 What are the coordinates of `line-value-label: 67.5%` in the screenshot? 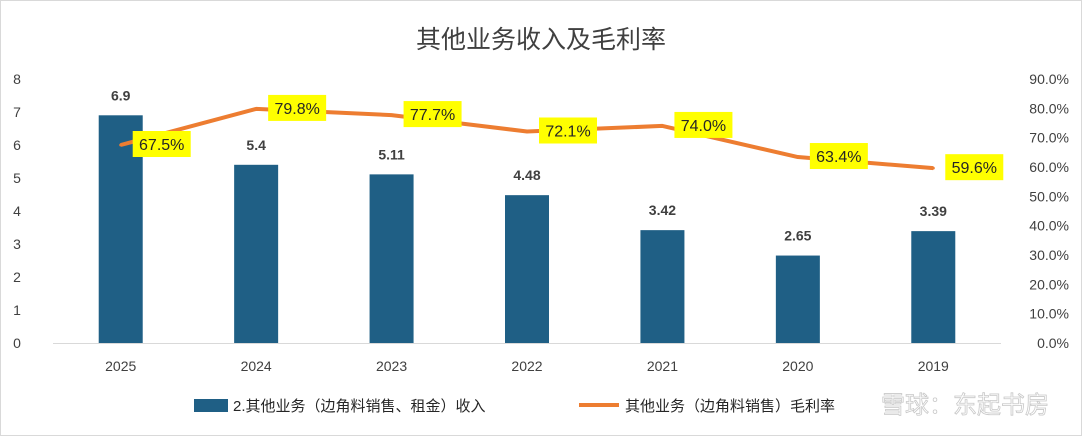 It's located at (161, 144).